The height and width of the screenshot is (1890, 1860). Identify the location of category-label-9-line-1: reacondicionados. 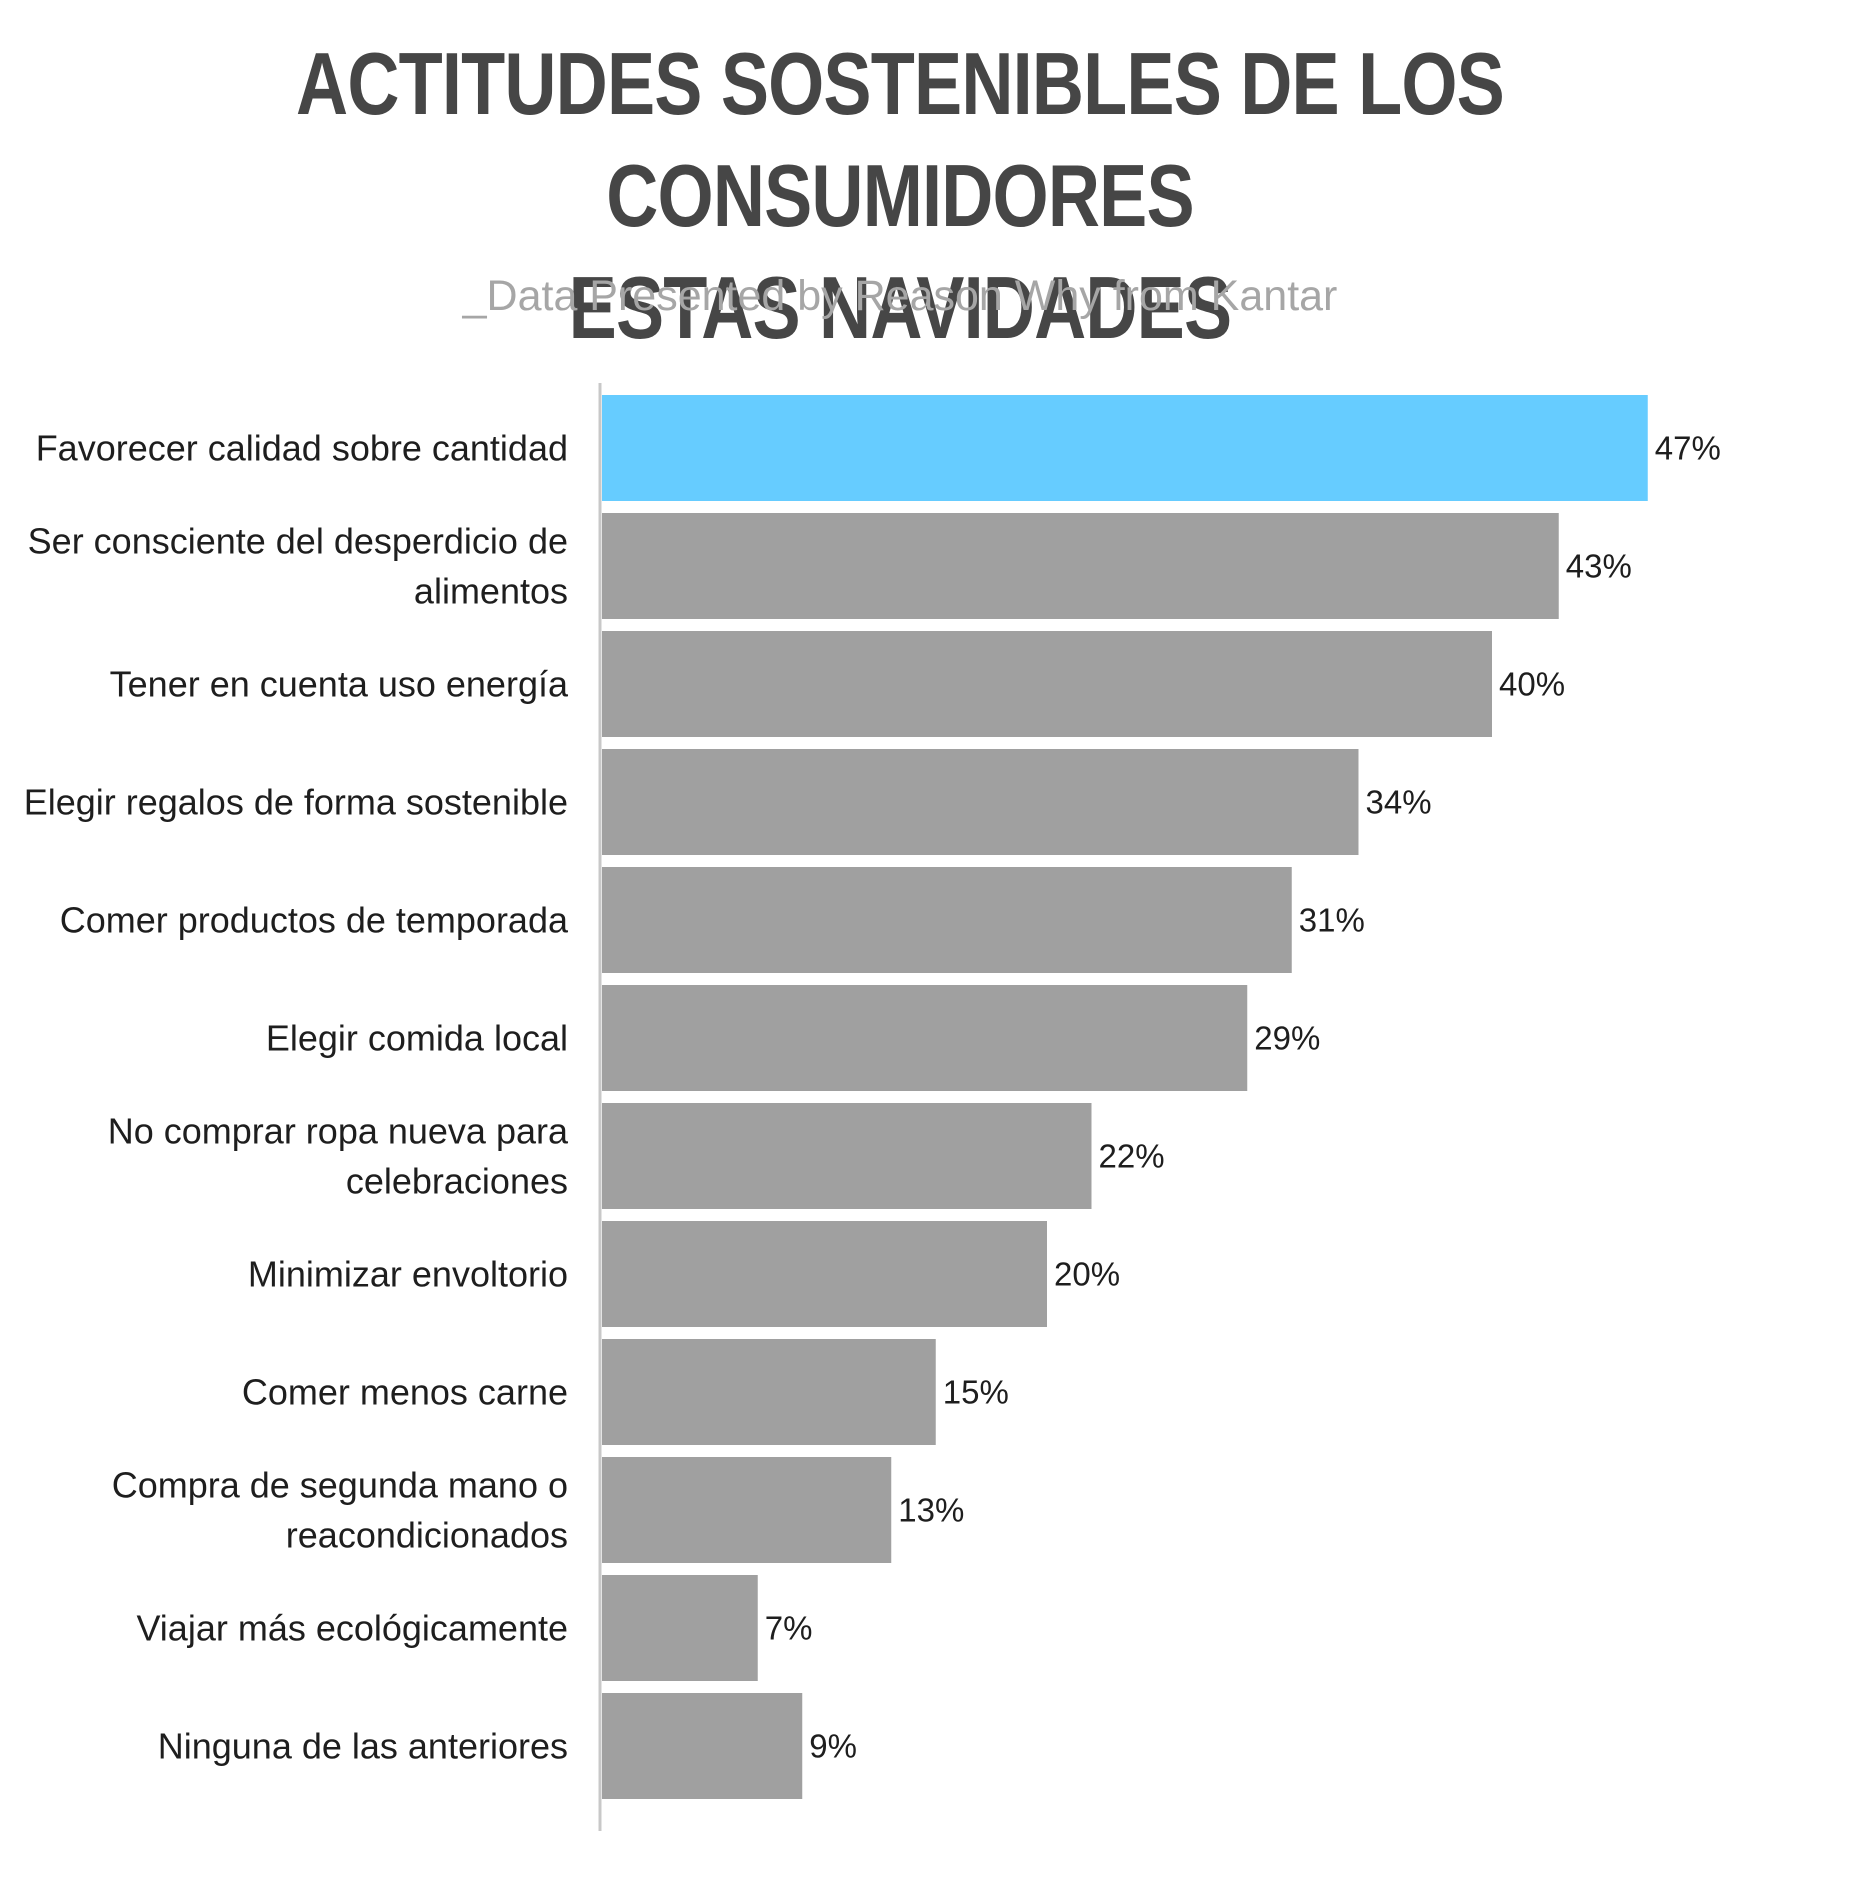
(427, 1535).